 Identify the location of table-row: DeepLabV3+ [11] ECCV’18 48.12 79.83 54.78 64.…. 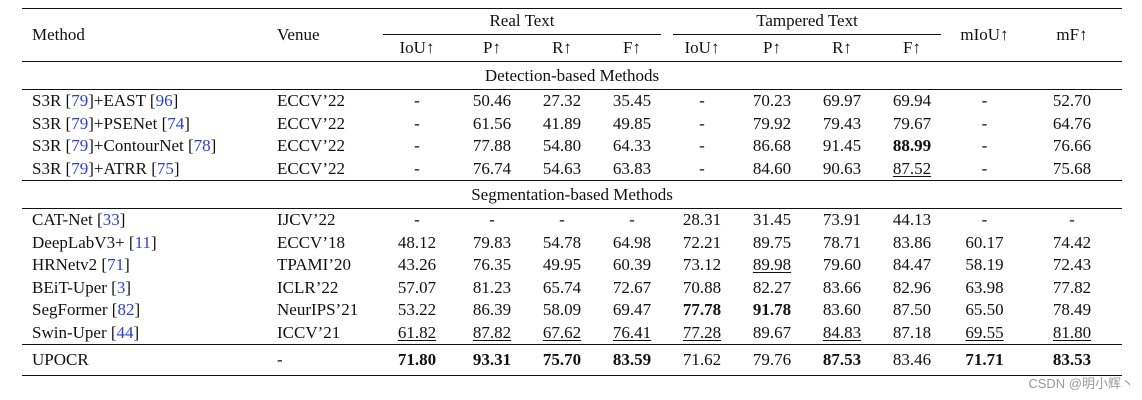
(572, 243).